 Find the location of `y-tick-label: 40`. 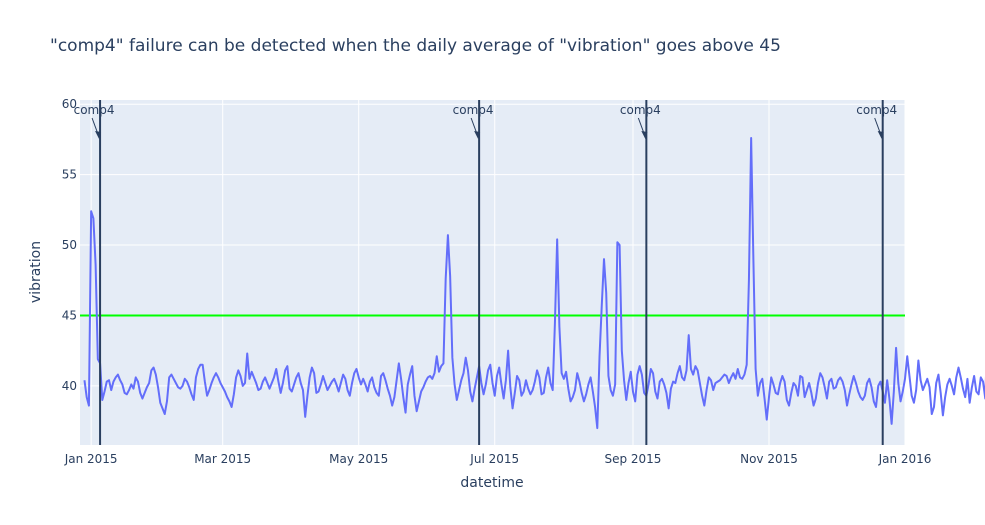

y-tick-label: 40 is located at coordinates (69, 386).